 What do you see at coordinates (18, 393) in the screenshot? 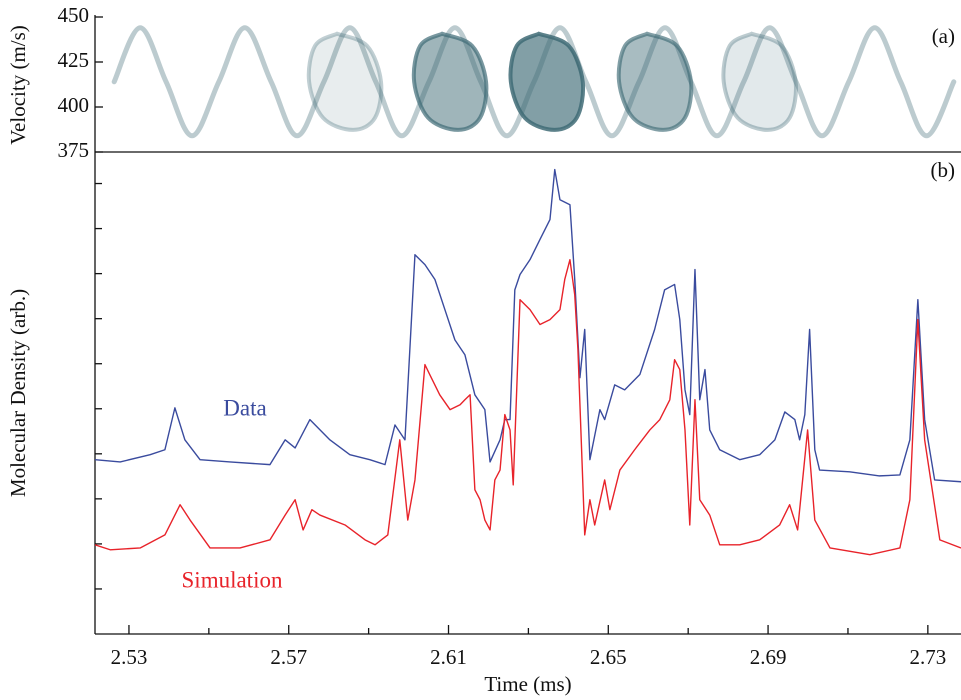
I see `y-axis-title: Molecular Density (arb.)` at bounding box center [18, 393].